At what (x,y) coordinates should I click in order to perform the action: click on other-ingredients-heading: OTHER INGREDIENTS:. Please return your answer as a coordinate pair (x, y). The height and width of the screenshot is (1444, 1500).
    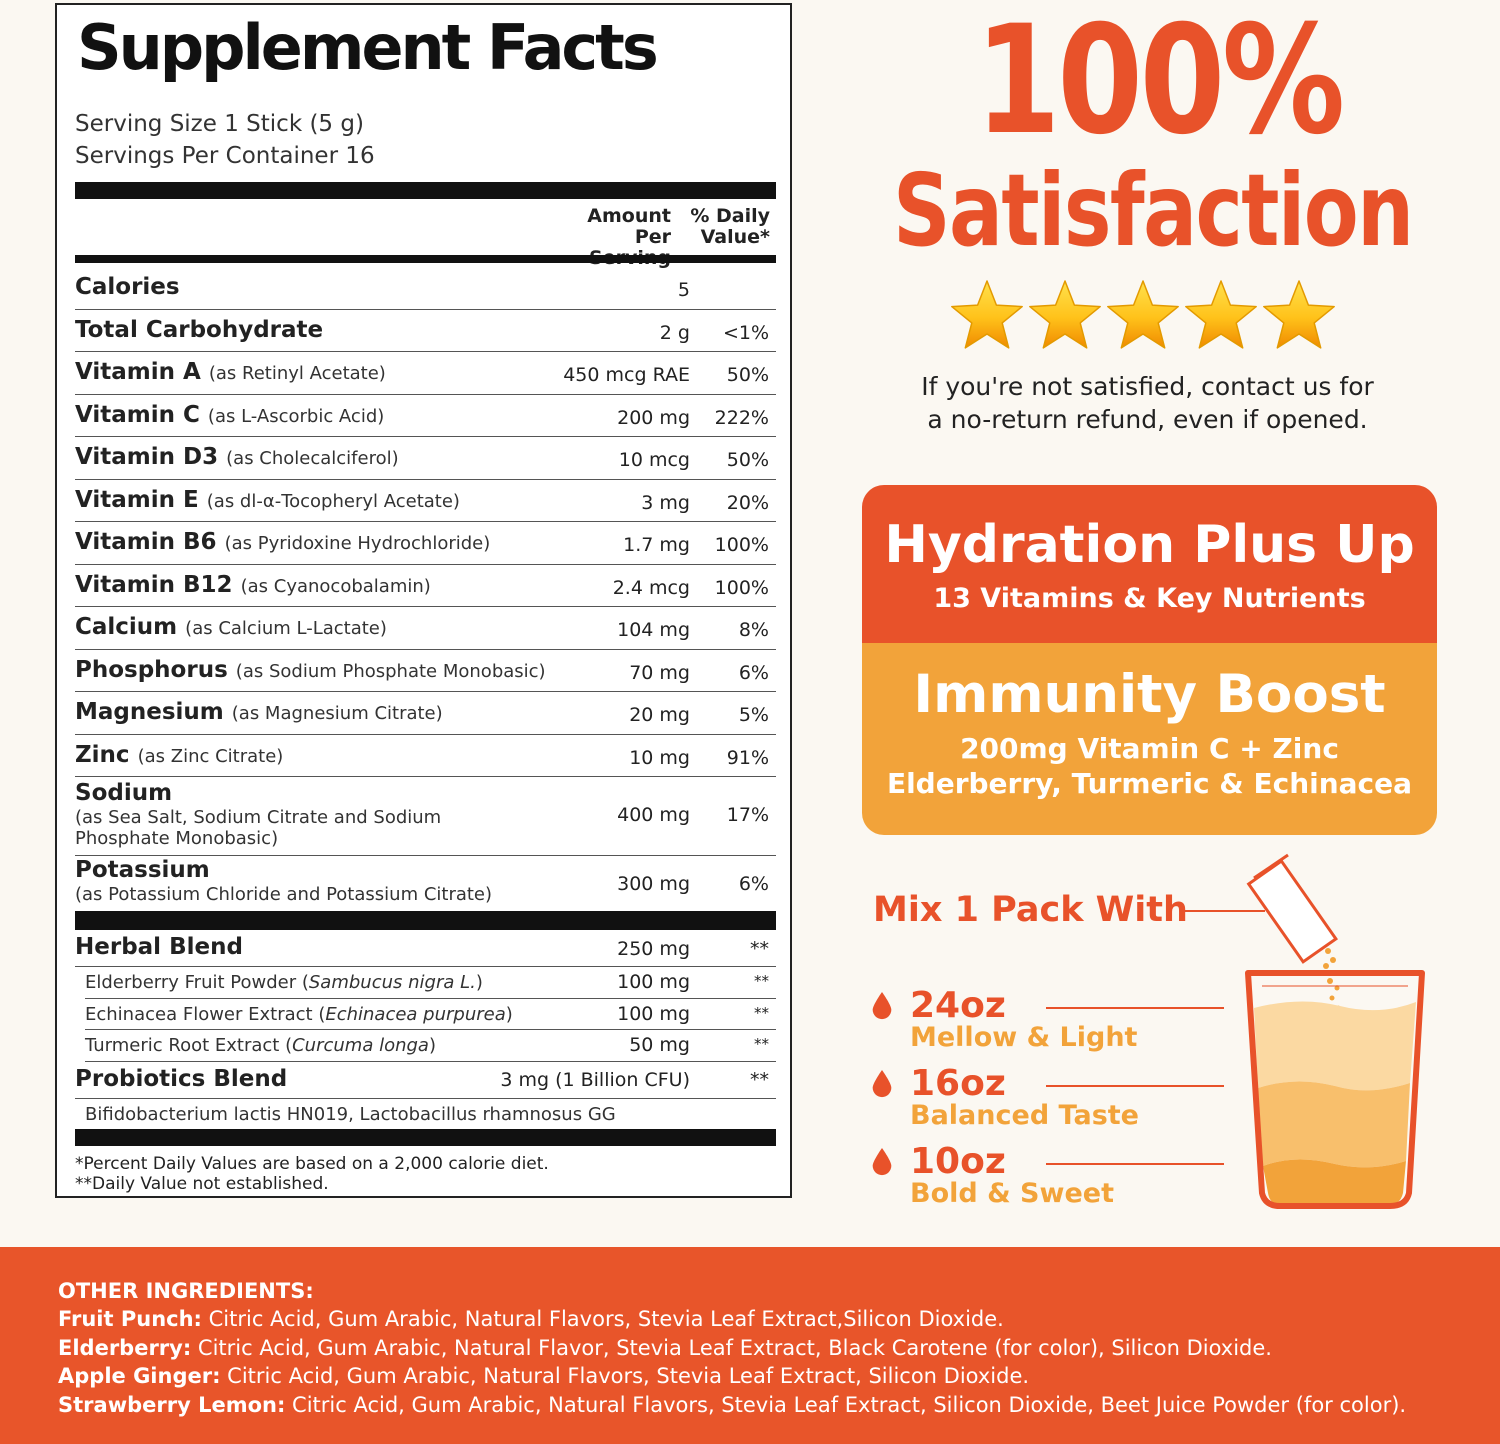
    Looking at the image, I should click on (186, 1291).